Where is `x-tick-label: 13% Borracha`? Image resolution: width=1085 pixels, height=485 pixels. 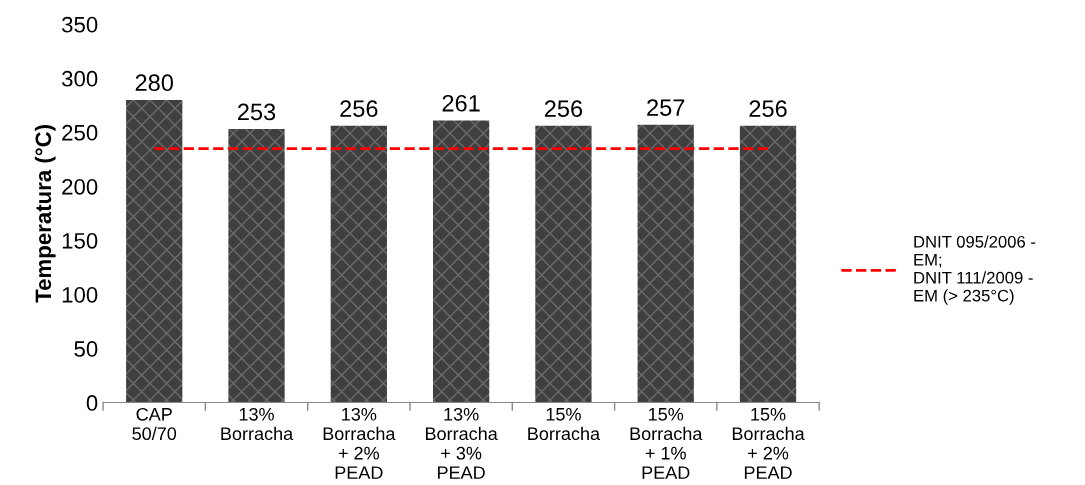
x-tick-label: 13% Borracha is located at coordinates (257, 424).